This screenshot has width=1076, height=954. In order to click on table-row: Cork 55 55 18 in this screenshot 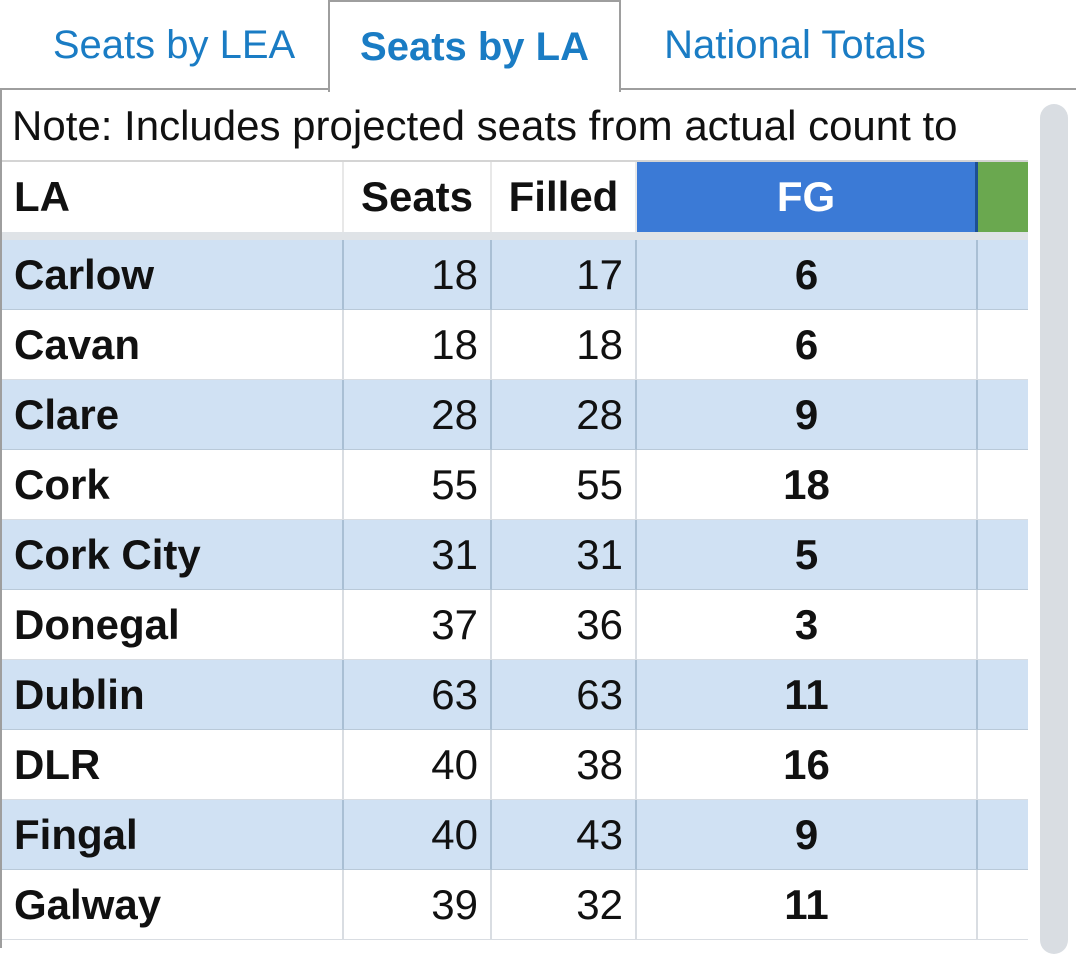, I will do `click(515, 485)`.